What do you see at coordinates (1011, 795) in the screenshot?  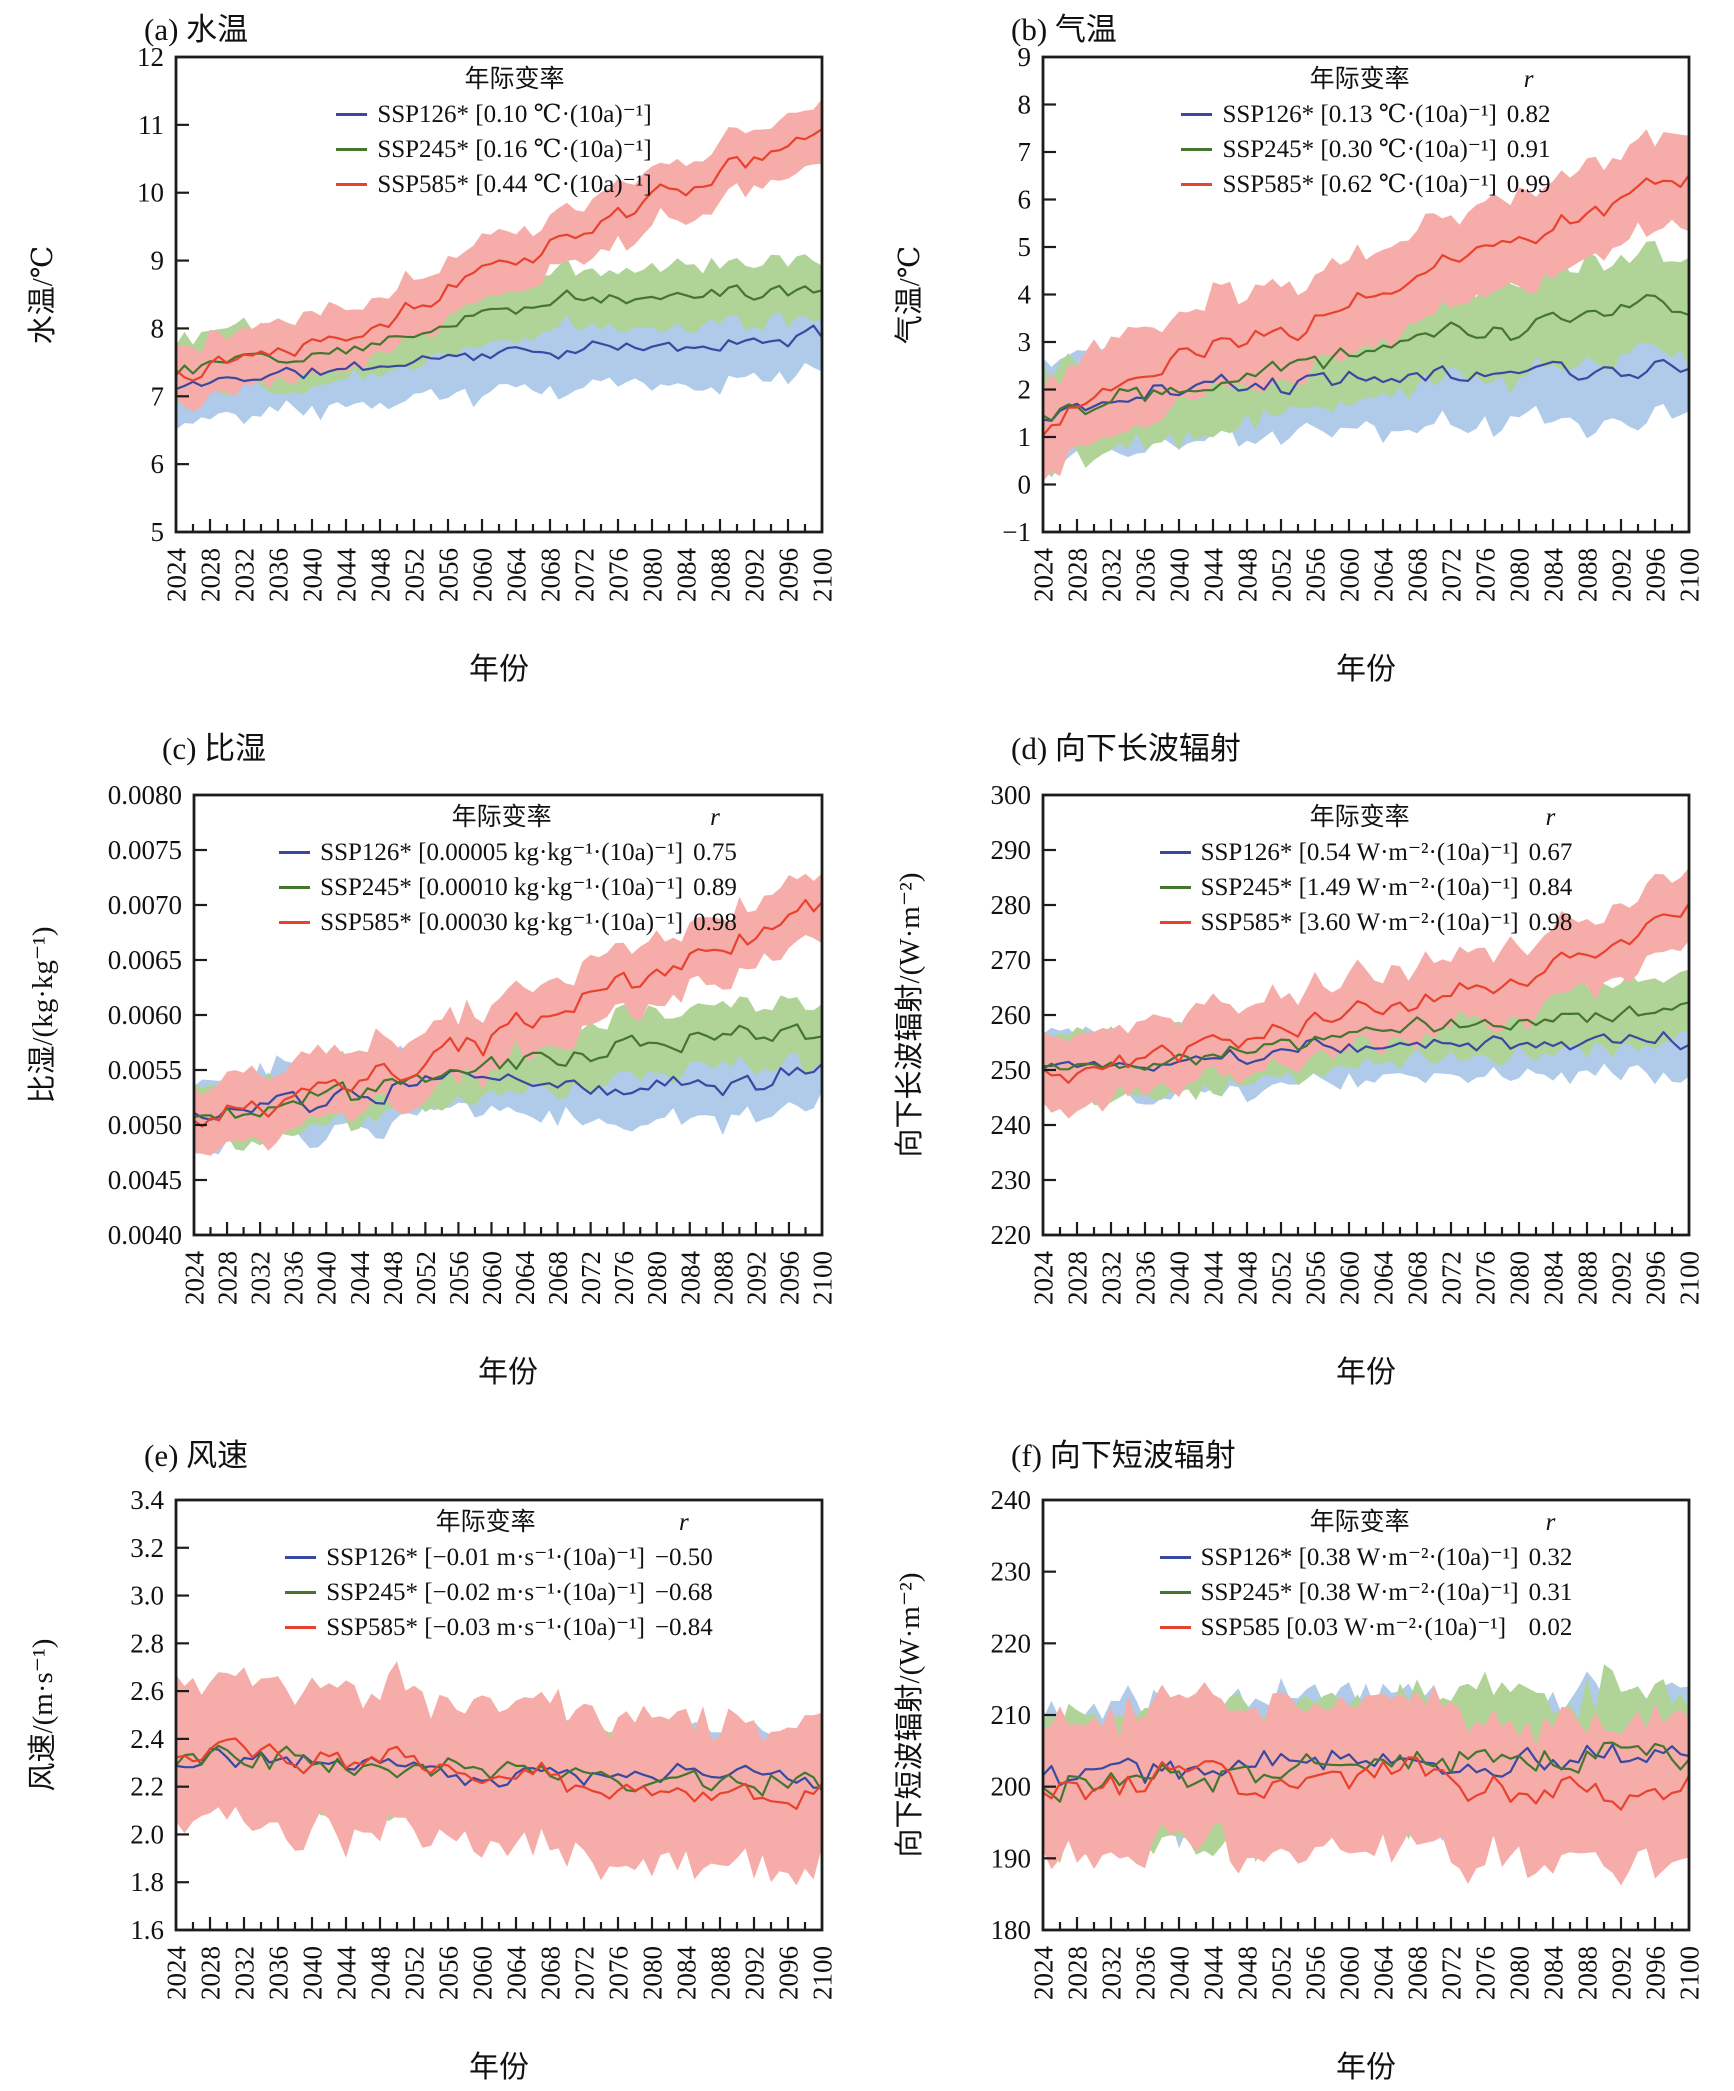 I see `svg-text: 300` at bounding box center [1011, 795].